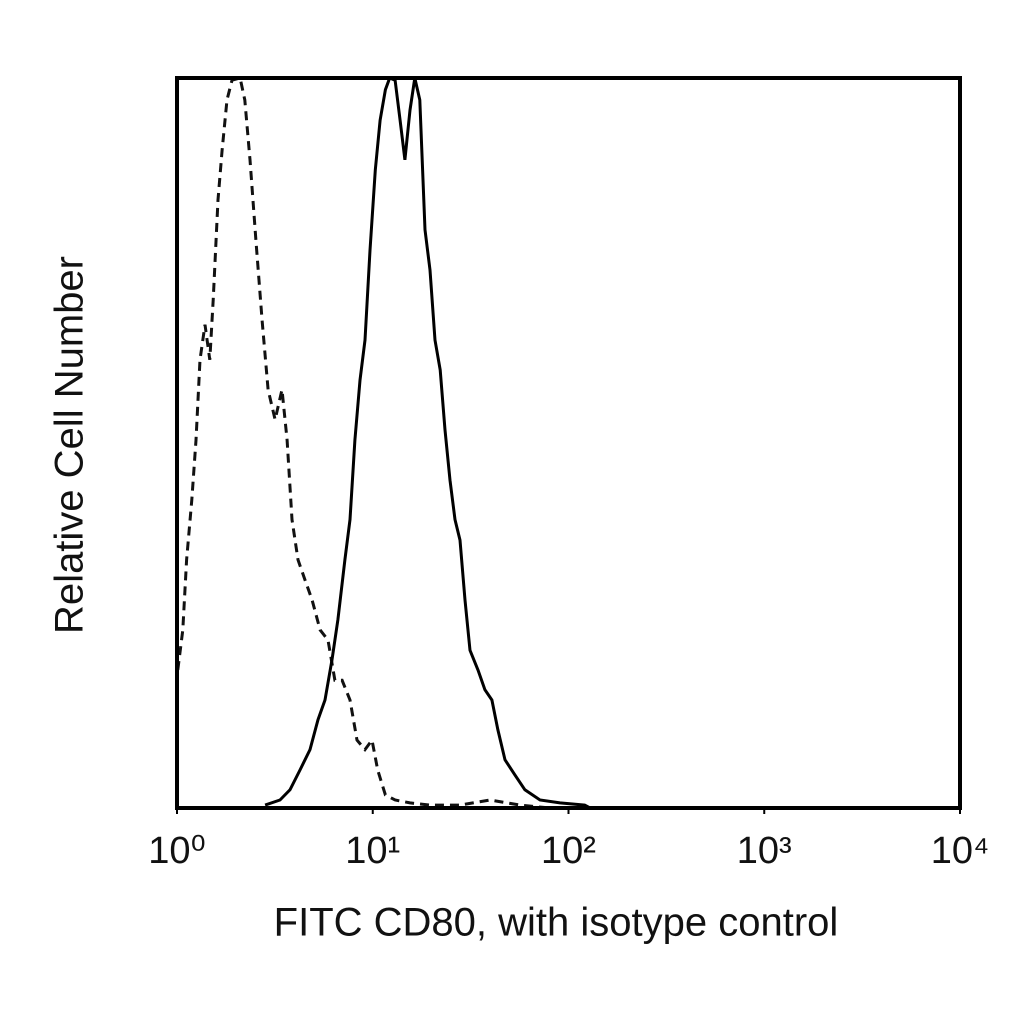  Describe the element at coordinates (960, 851) in the screenshot. I see `x-tick-label: 10⁴` at that location.